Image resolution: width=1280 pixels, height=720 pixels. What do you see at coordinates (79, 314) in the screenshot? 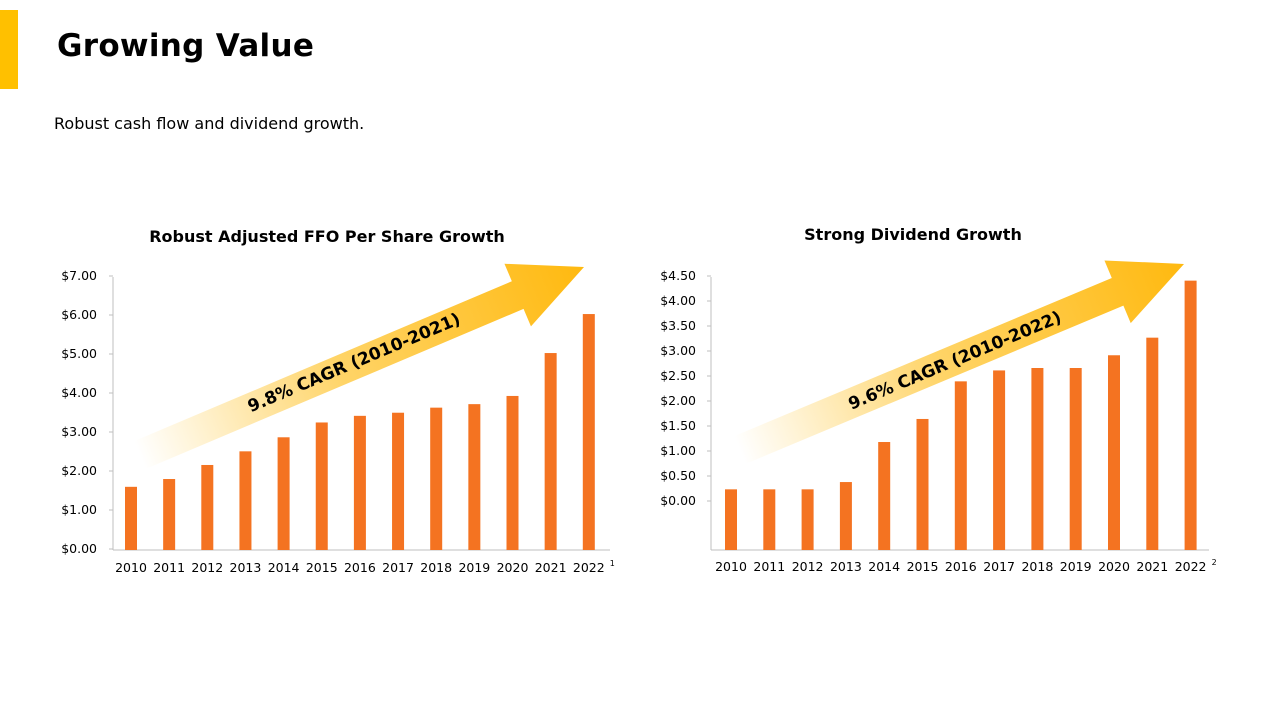
I see `y-tick-label: $6.00` at bounding box center [79, 314].